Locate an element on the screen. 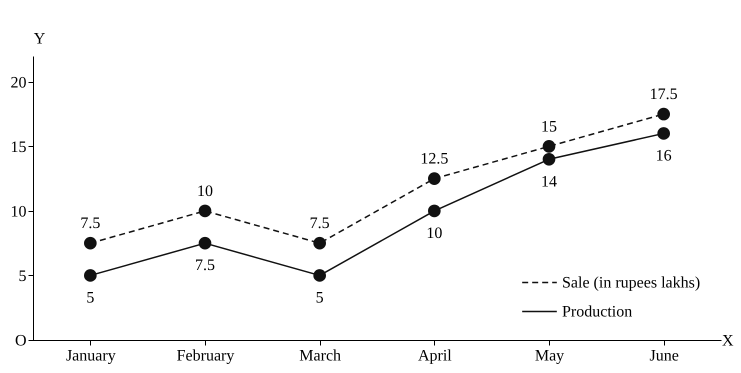 The height and width of the screenshot is (373, 741). legend-label: Sale (in rupees lakhs) is located at coordinates (631, 283).